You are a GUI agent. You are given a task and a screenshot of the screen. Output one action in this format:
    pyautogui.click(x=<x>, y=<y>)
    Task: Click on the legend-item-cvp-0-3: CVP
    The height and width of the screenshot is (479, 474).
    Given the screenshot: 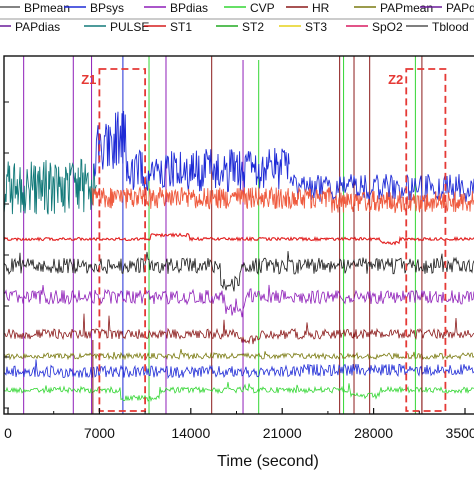 What is the action you would take?
    pyautogui.click(x=249, y=8)
    